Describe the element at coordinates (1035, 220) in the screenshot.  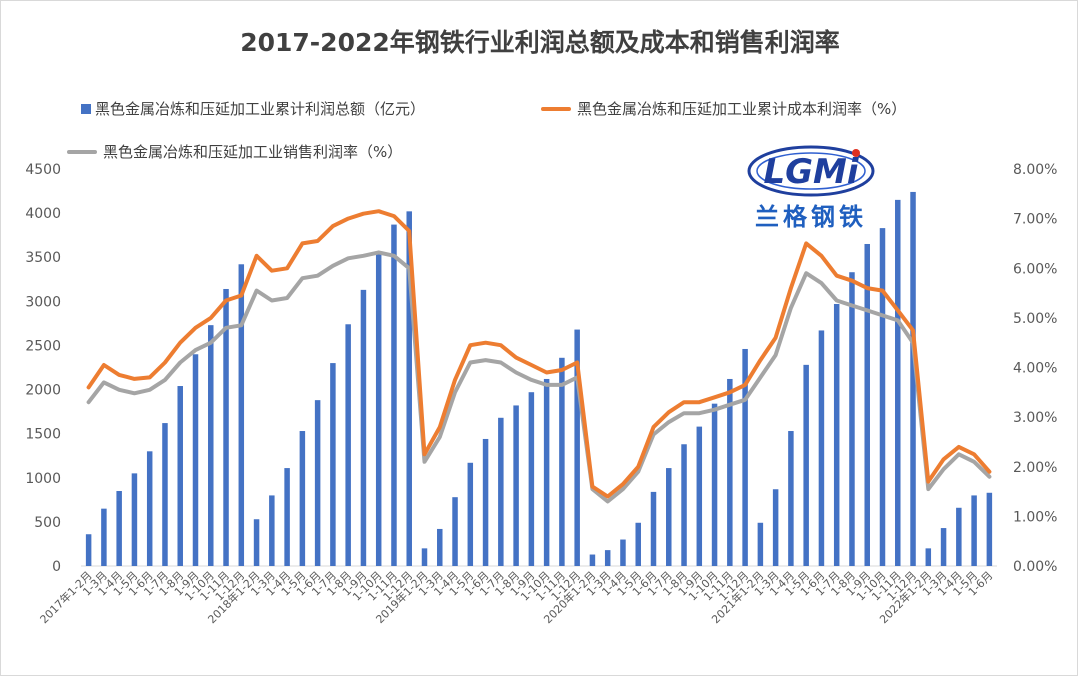
I see `y-right-tick-label: 7.00%` at that location.